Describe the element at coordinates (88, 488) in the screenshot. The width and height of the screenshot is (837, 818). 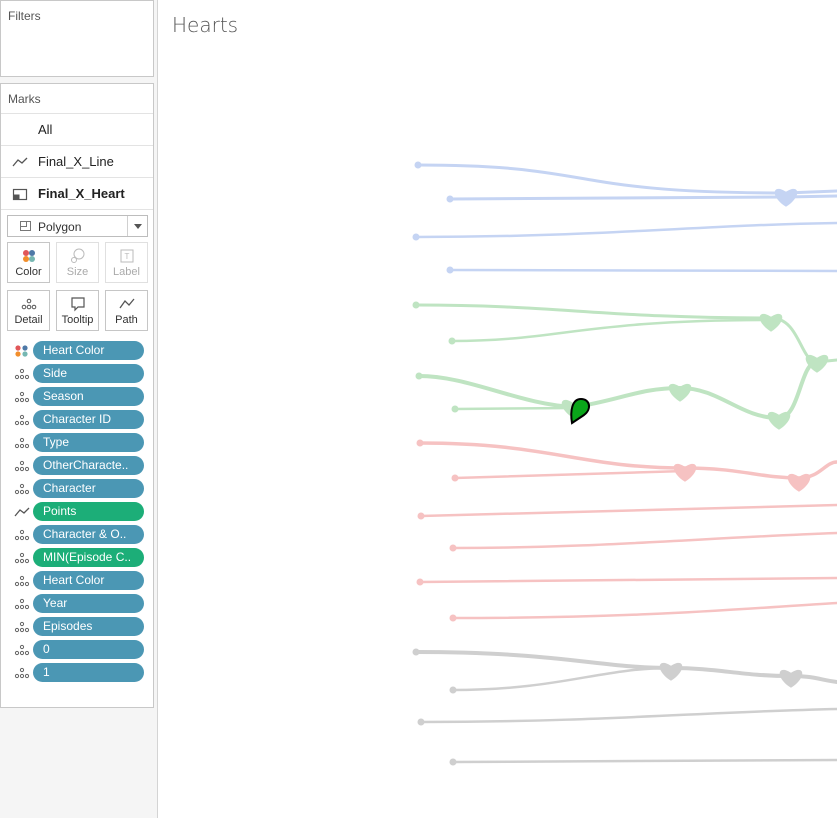
I see `field-pill: Character` at that location.